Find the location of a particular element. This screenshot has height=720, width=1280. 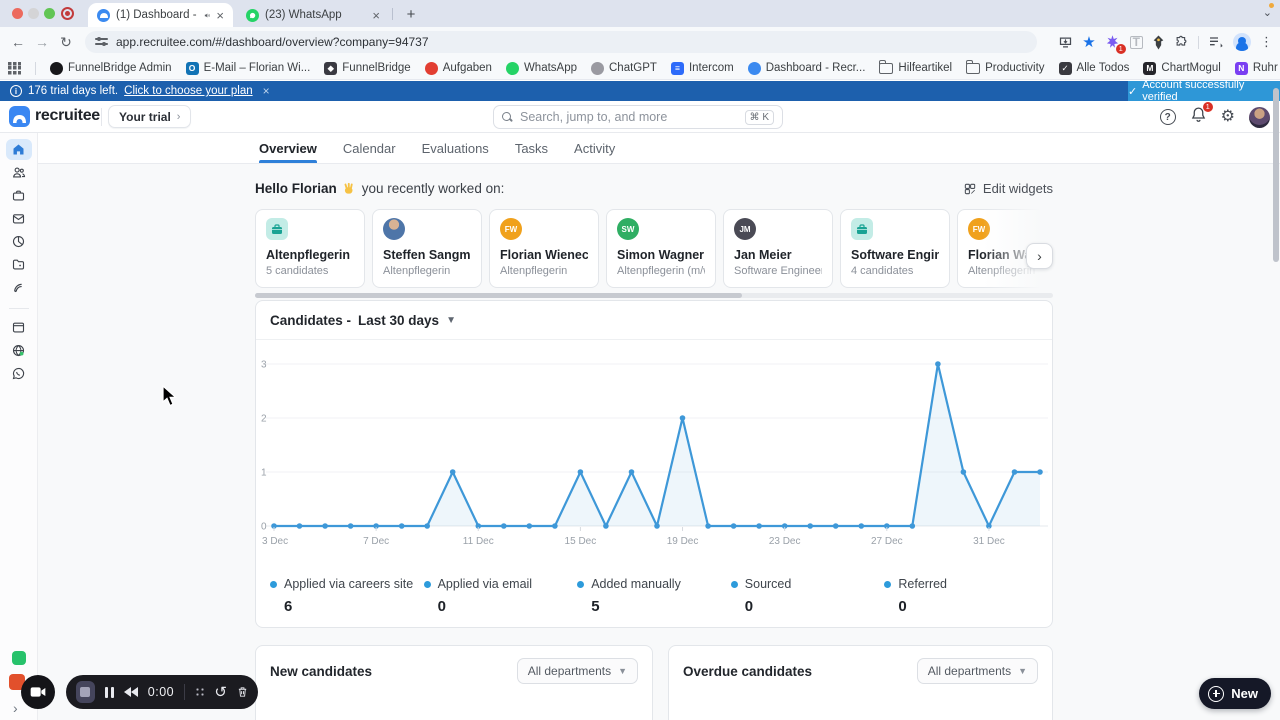

bookmark-star-icon: ★ is located at coordinates (1089, 42).